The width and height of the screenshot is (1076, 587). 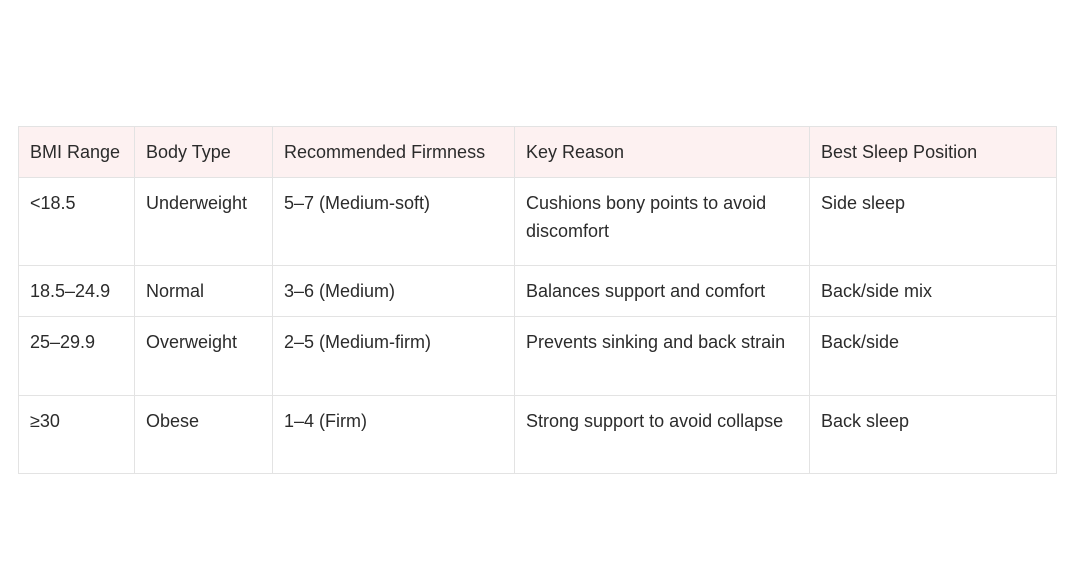 I want to click on cell-sleep-position: Back sleep, so click(x=933, y=434).